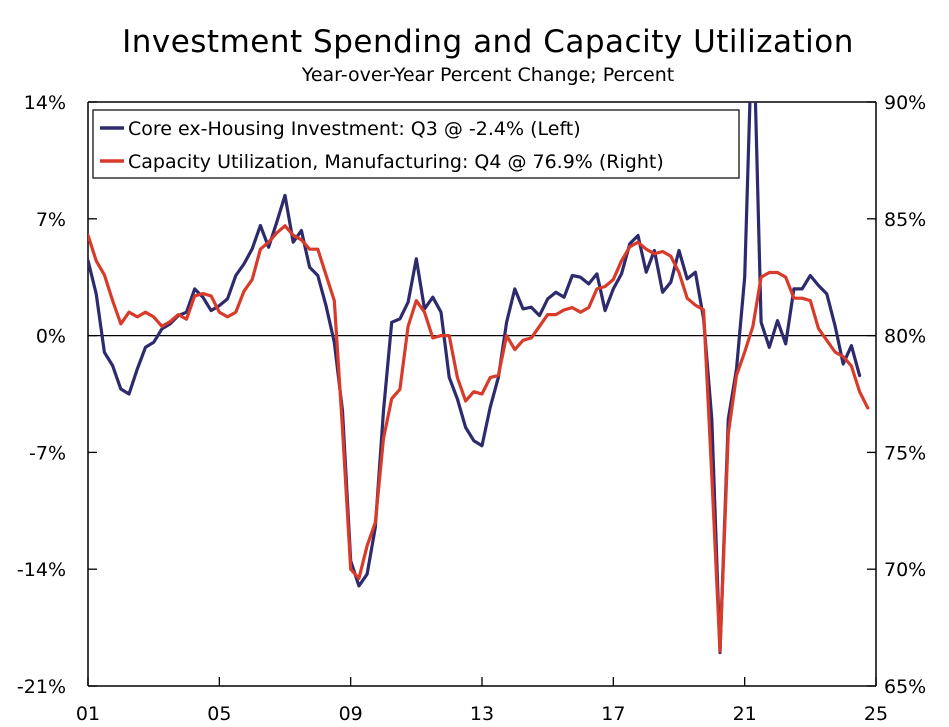 The width and height of the screenshot is (949, 727). What do you see at coordinates (41, 570) in the screenshot?
I see `left-tick-label: -14%` at bounding box center [41, 570].